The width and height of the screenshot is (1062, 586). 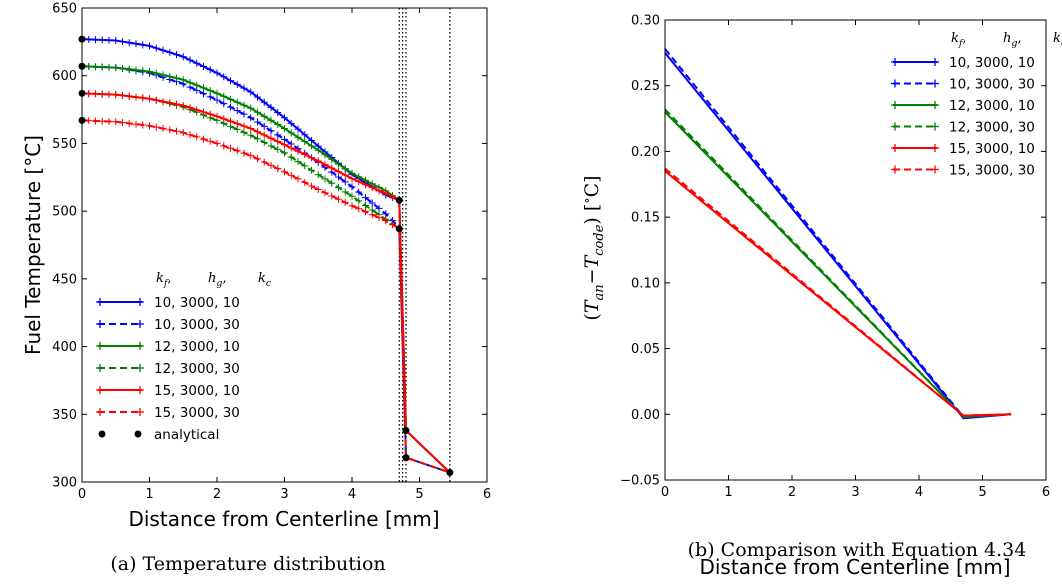 What do you see at coordinates (149, 494) in the screenshot?
I see `x-tick-label: 1` at bounding box center [149, 494].